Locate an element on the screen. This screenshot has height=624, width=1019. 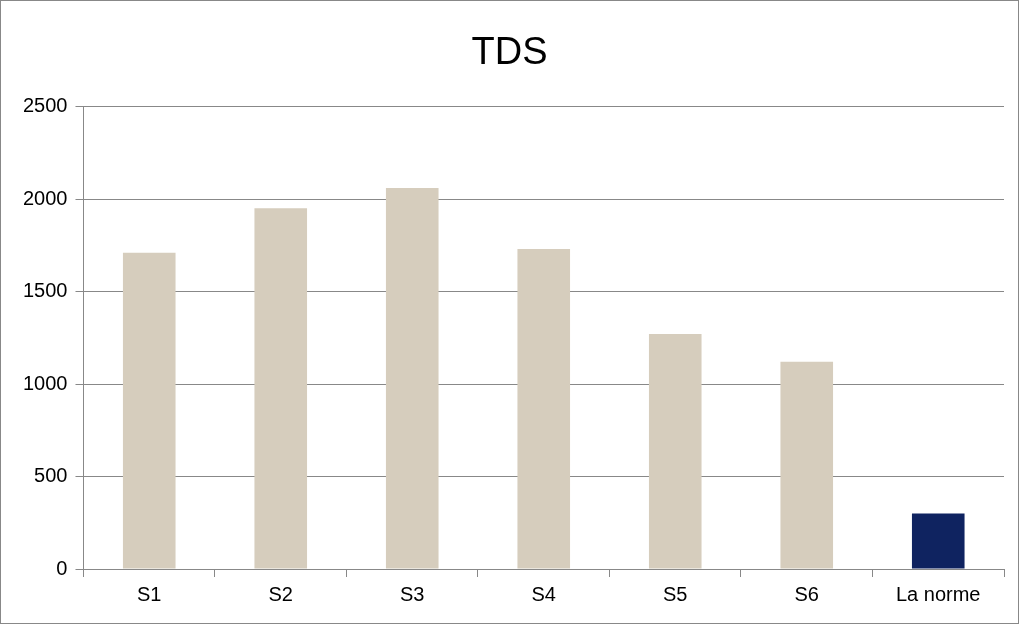
chart-title: TDS is located at coordinates (509, 51).